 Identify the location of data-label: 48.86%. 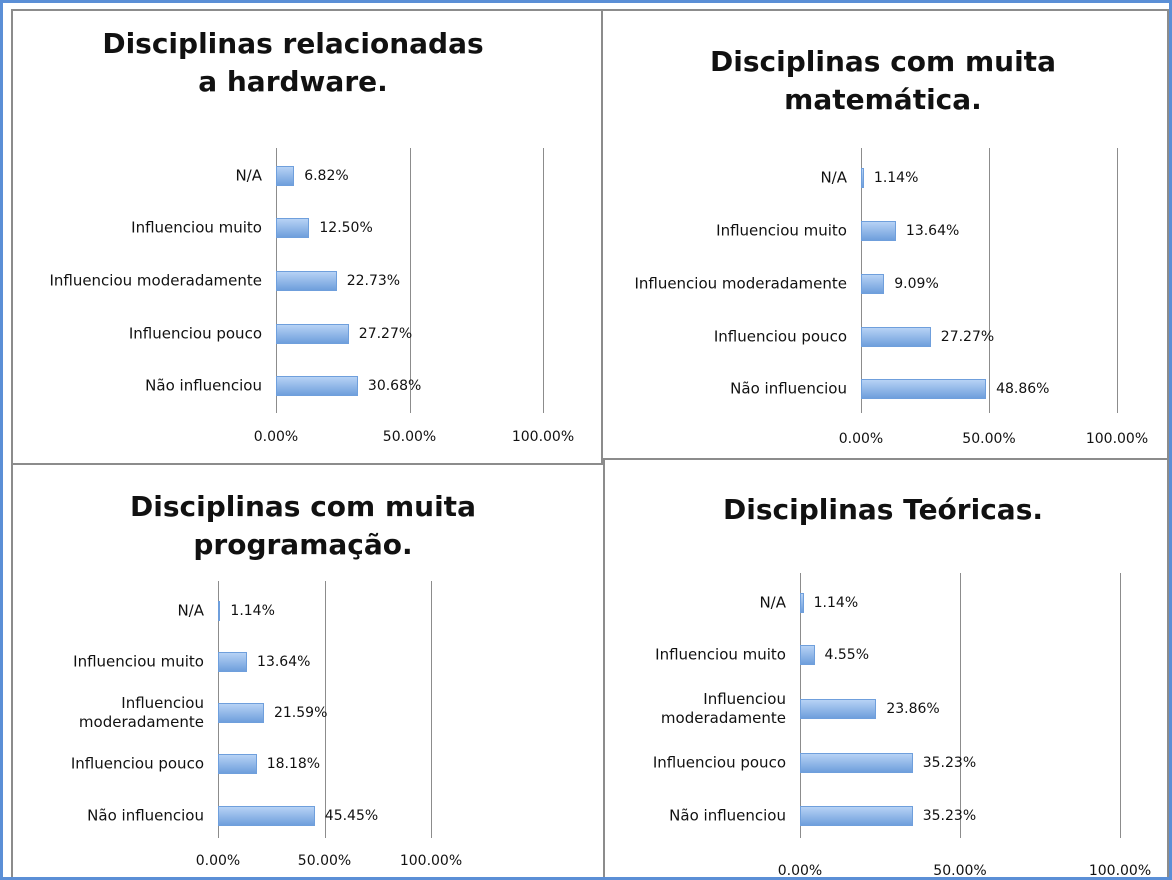
(1023, 389).